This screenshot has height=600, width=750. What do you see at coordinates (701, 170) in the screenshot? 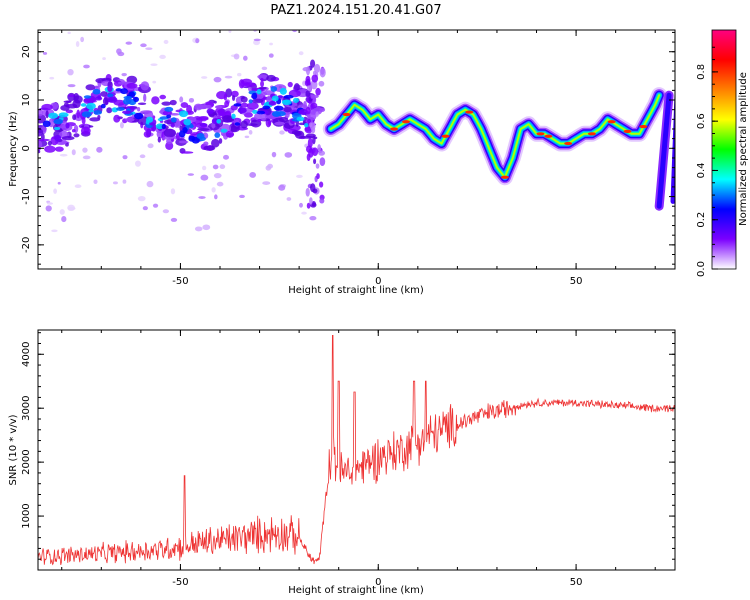
I see `colorbar-tick-label: 0.4` at bounding box center [701, 170].